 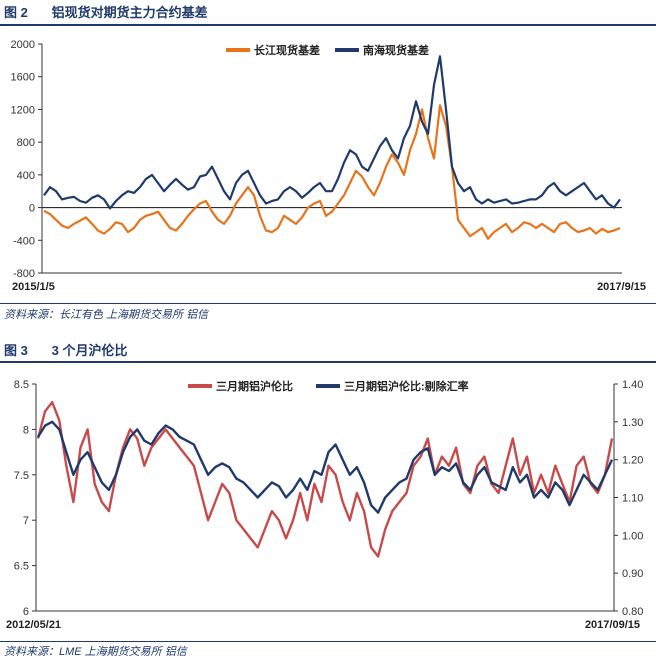 I want to click on x-start-label: 2012/05/21, so click(x=33, y=625).